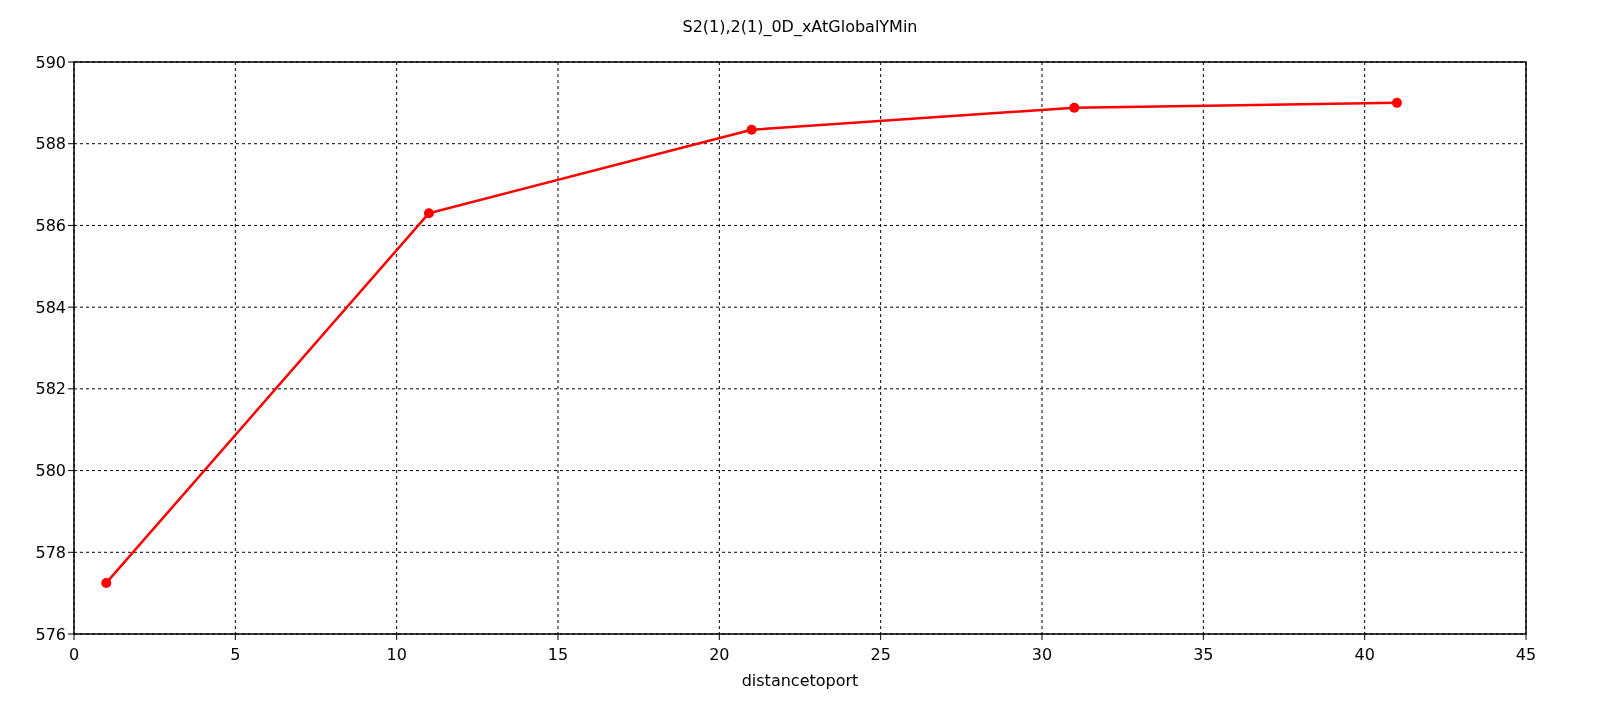 Image resolution: width=1621 pixels, height=703 pixels. What do you see at coordinates (396, 654) in the screenshot?
I see `x-tick-label: 10` at bounding box center [396, 654].